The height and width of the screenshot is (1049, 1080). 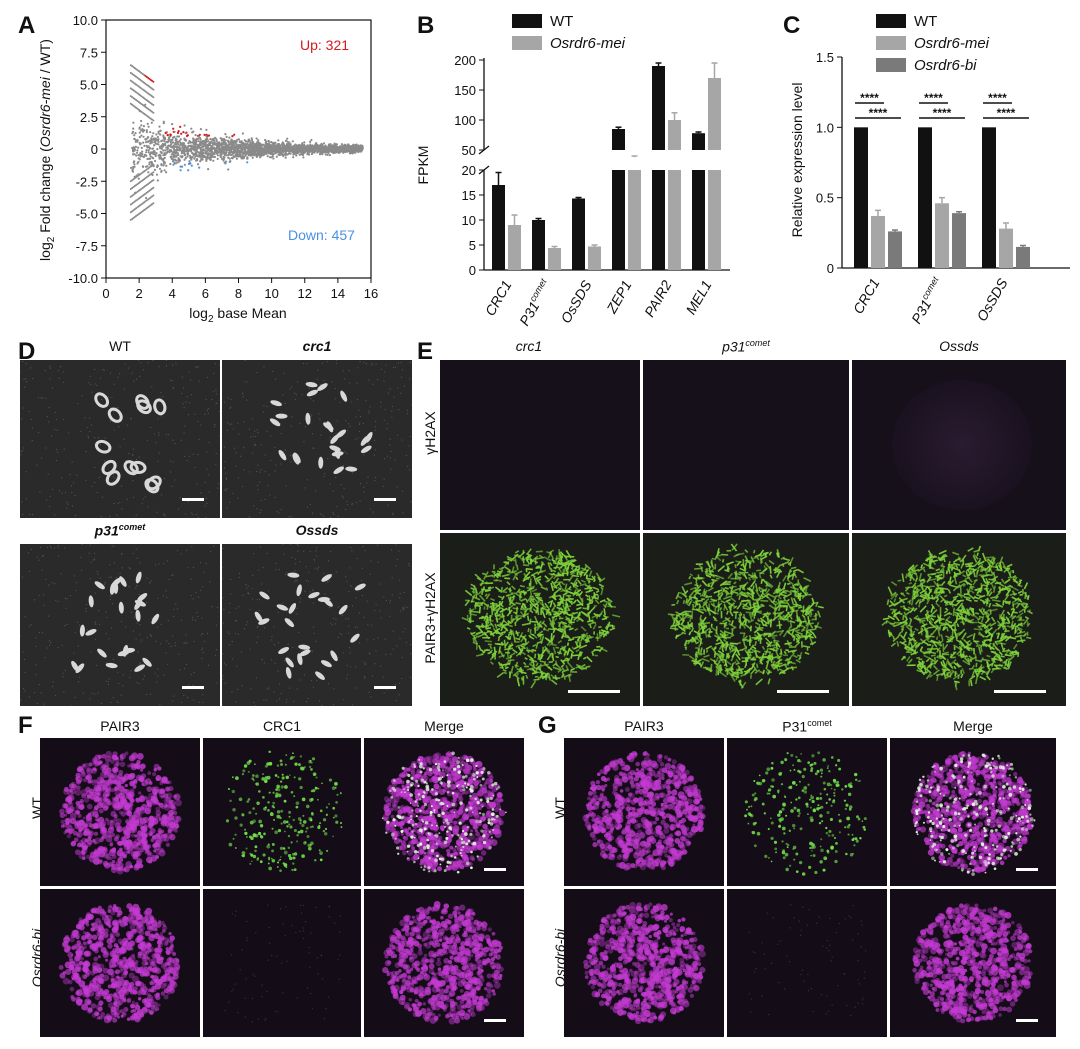 What do you see at coordinates (120, 530) in the screenshot?
I see `spread-label-p31comet: p31comet` at bounding box center [120, 530].